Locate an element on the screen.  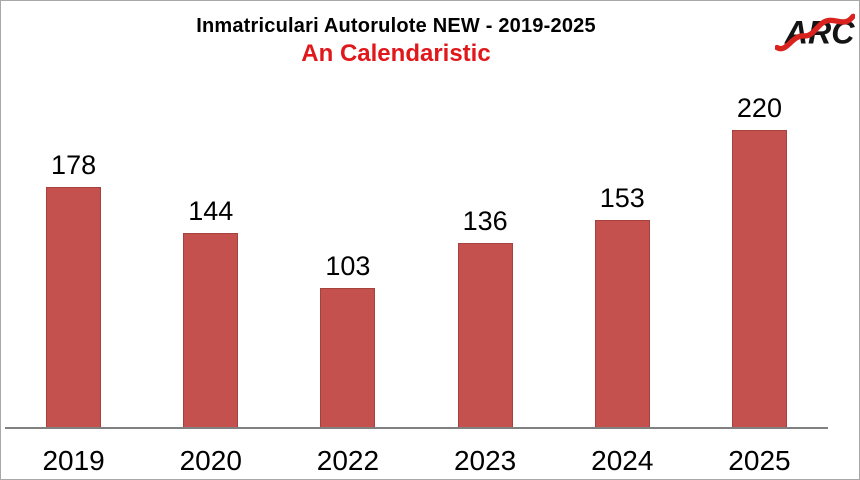
arc-logo-graphic: ARC is located at coordinates (815, 32).